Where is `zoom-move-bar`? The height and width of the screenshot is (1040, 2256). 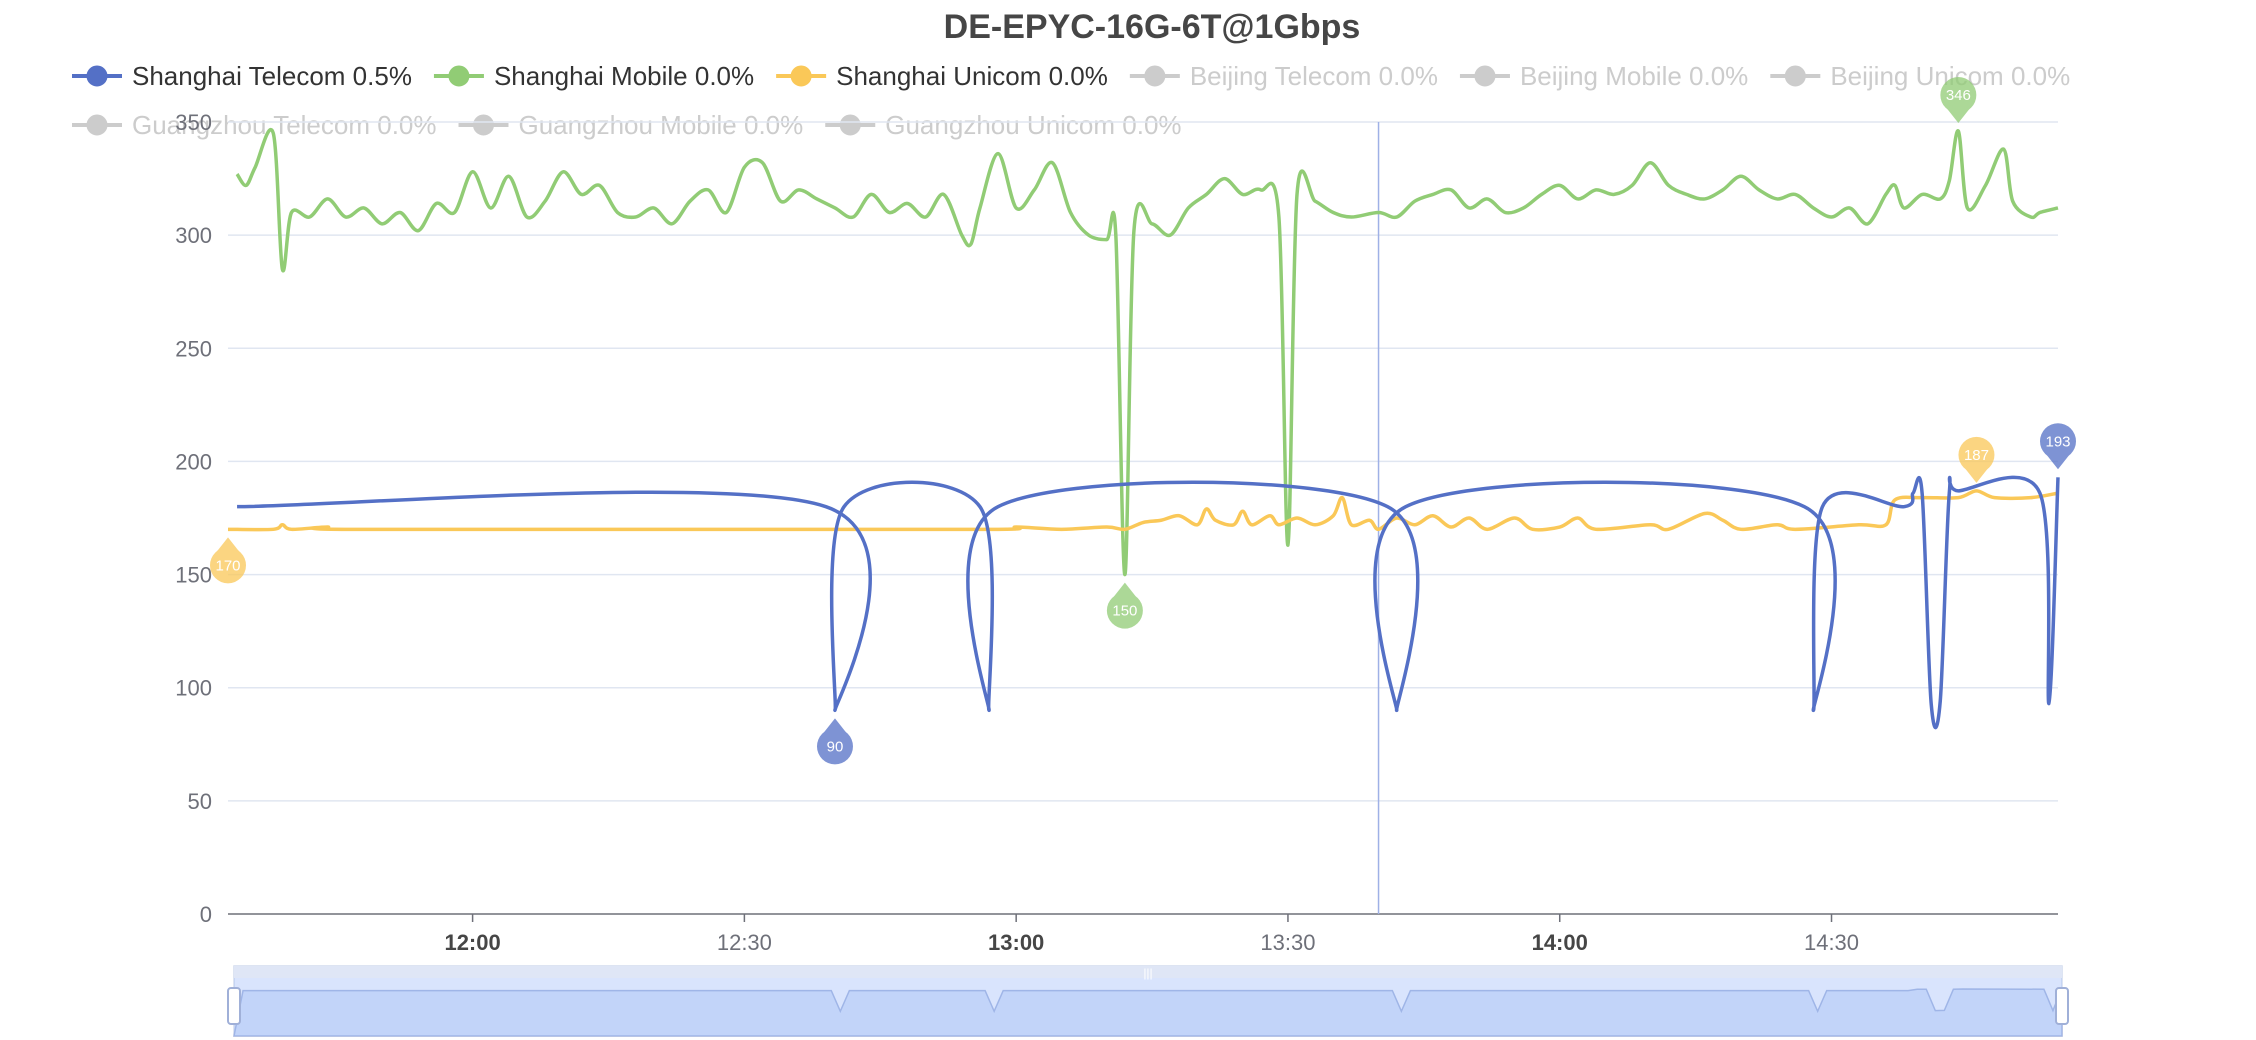
zoom-move-bar is located at coordinates (1148, 972).